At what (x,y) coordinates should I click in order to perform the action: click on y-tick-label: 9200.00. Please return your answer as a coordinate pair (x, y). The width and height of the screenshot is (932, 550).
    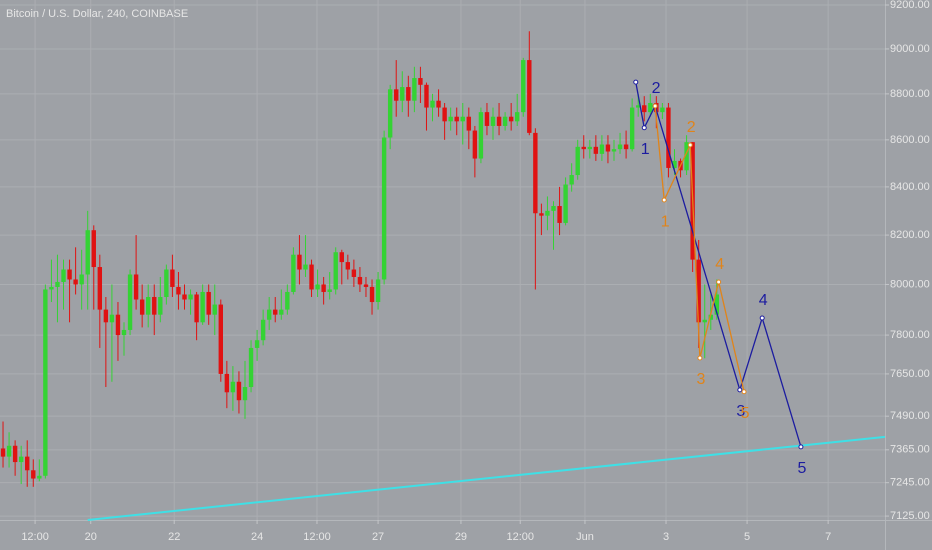
    Looking at the image, I should click on (910, 5).